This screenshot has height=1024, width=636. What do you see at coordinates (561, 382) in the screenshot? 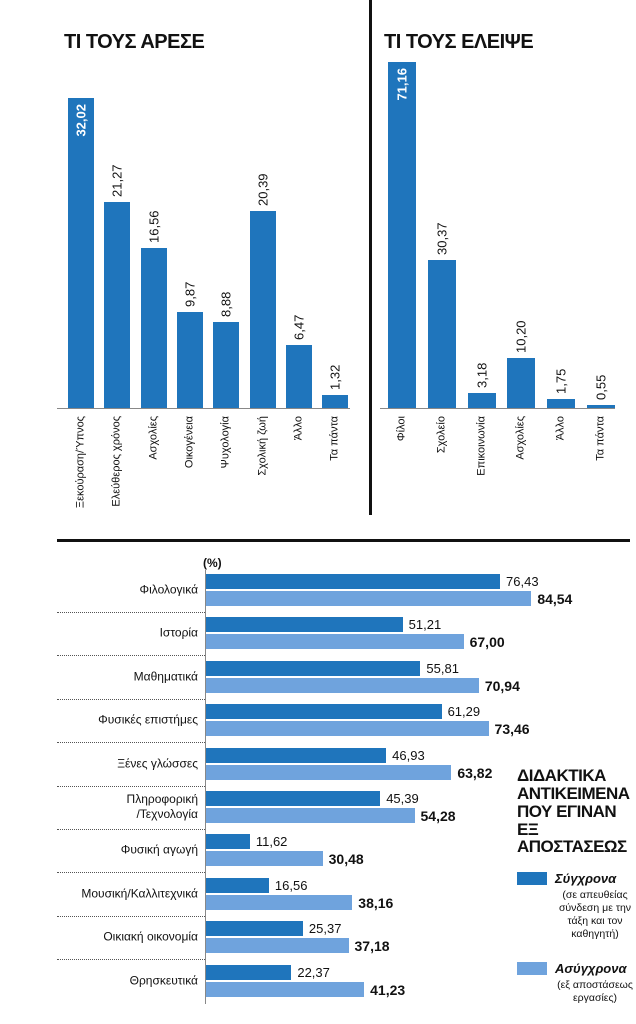
I see `value-label: 1,75` at bounding box center [561, 382].